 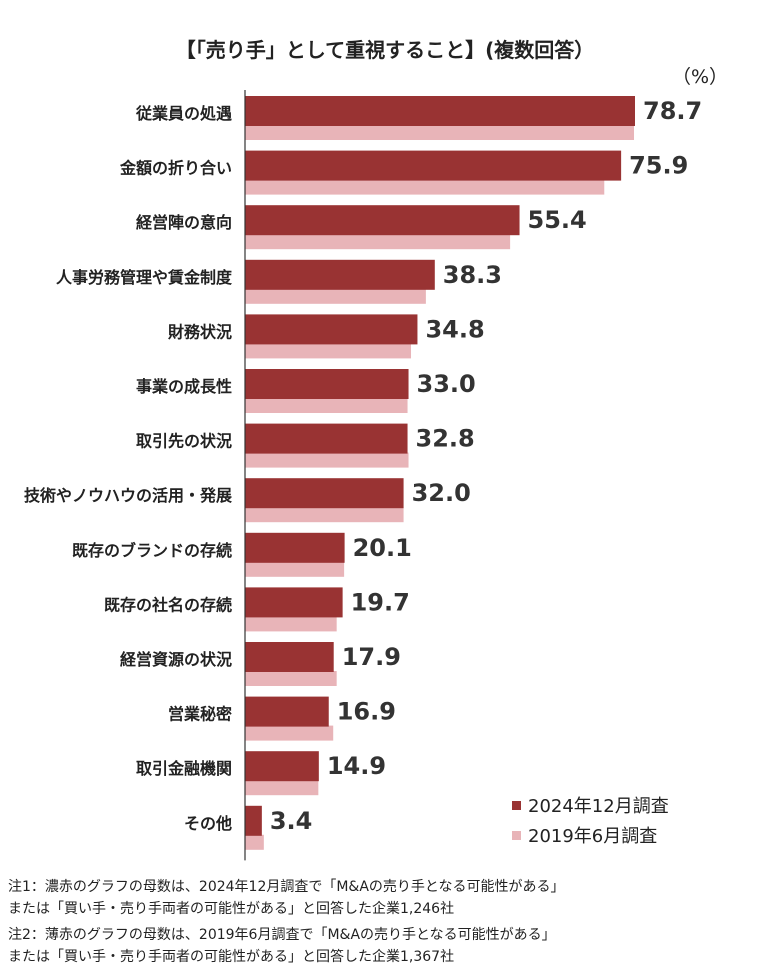 I want to click on category-label: 経営陣の意向, so click(x=184, y=222).